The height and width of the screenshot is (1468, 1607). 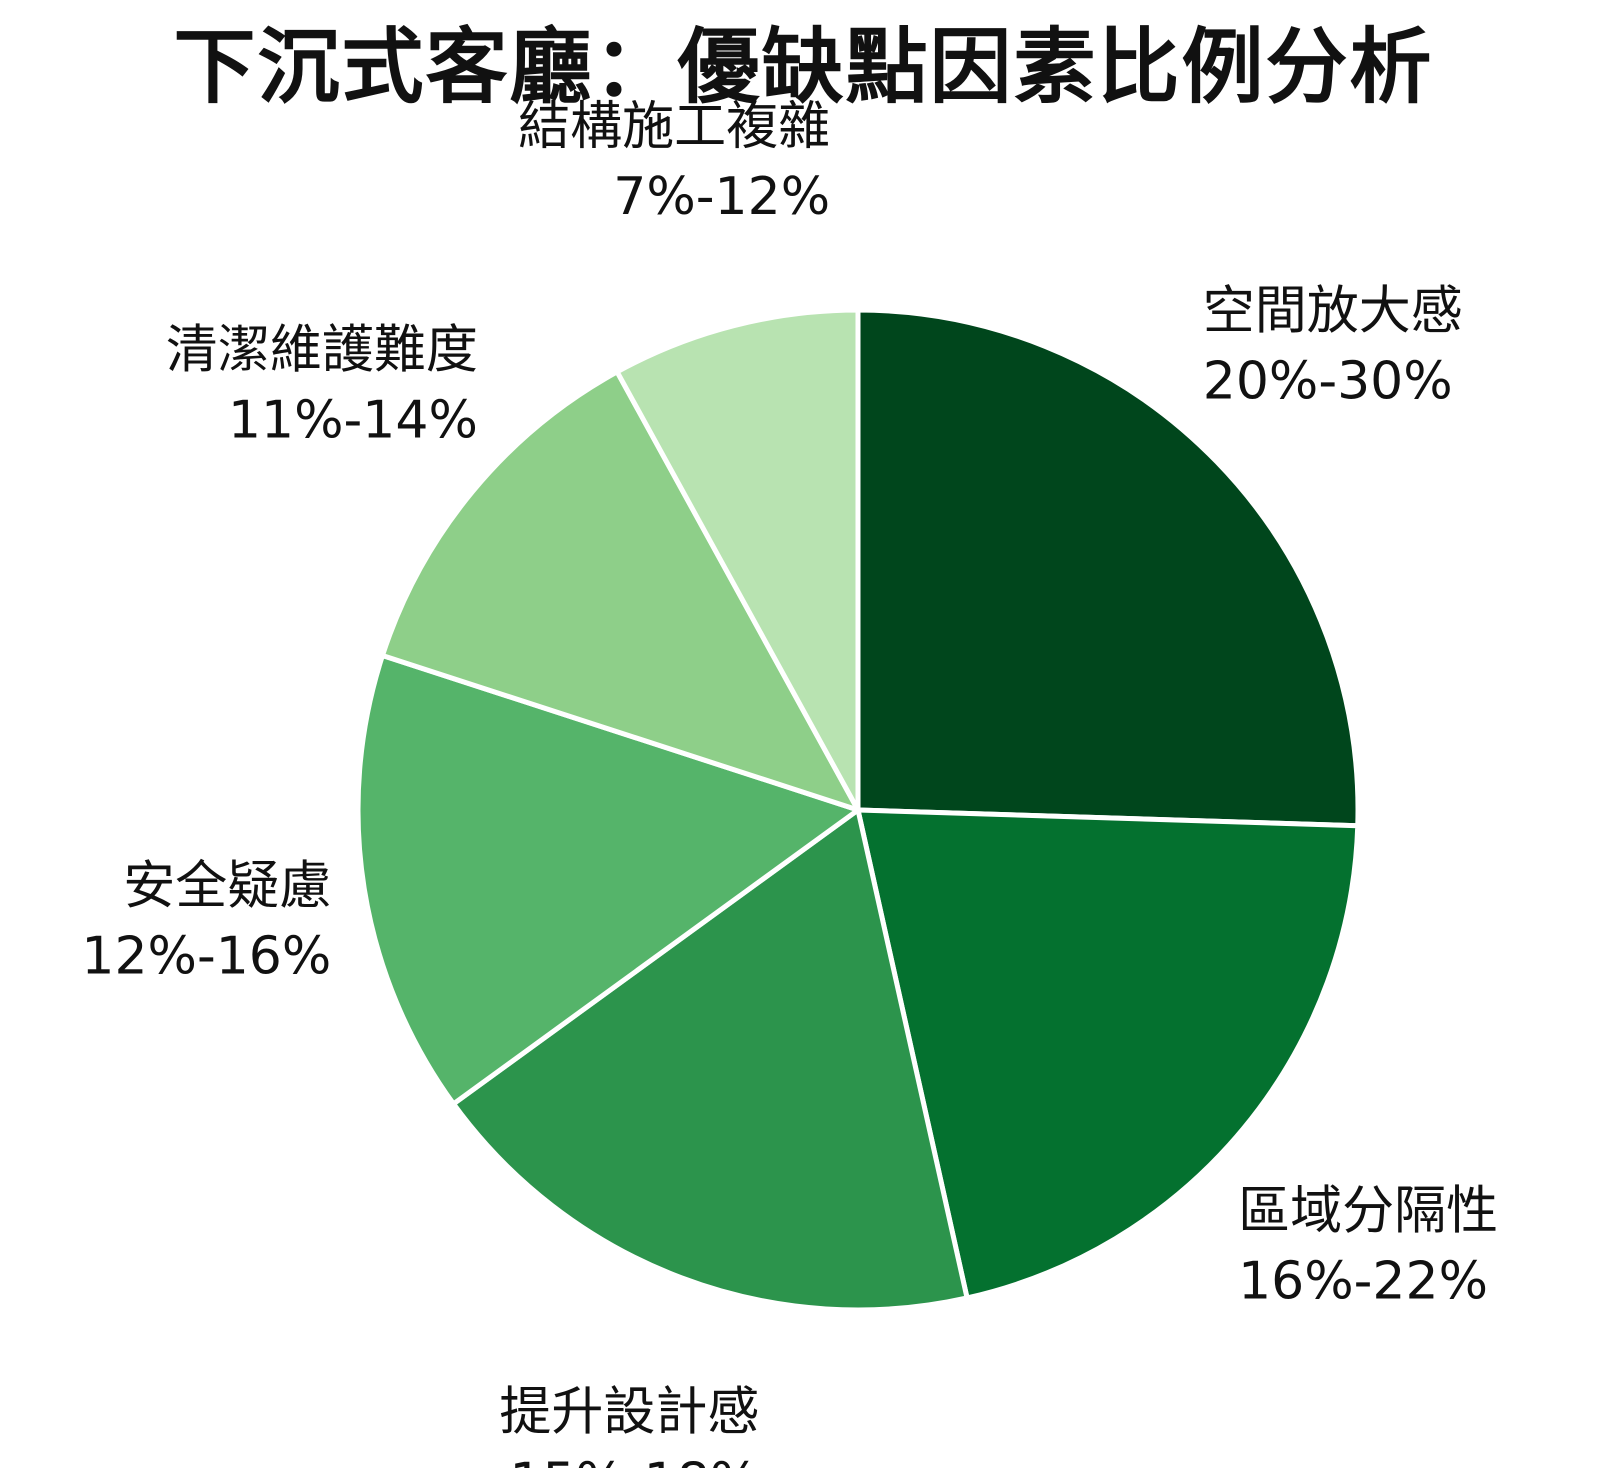 I want to click on slice-label-2: 提升設計感, so click(x=629, y=1412).